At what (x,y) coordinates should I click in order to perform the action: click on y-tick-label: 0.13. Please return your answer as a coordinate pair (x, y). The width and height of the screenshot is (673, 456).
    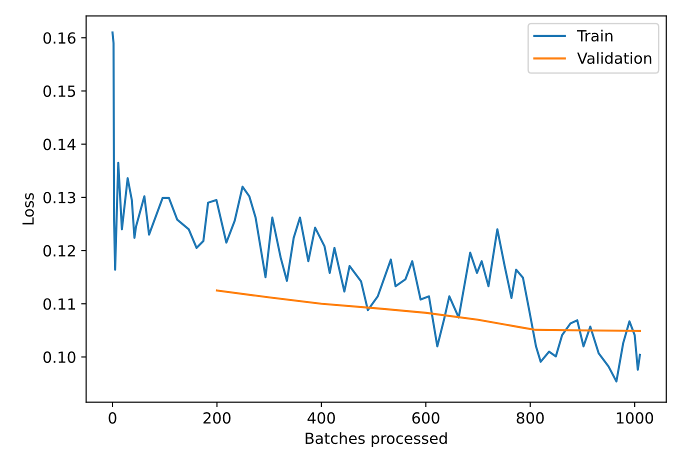
    Looking at the image, I should click on (59, 198).